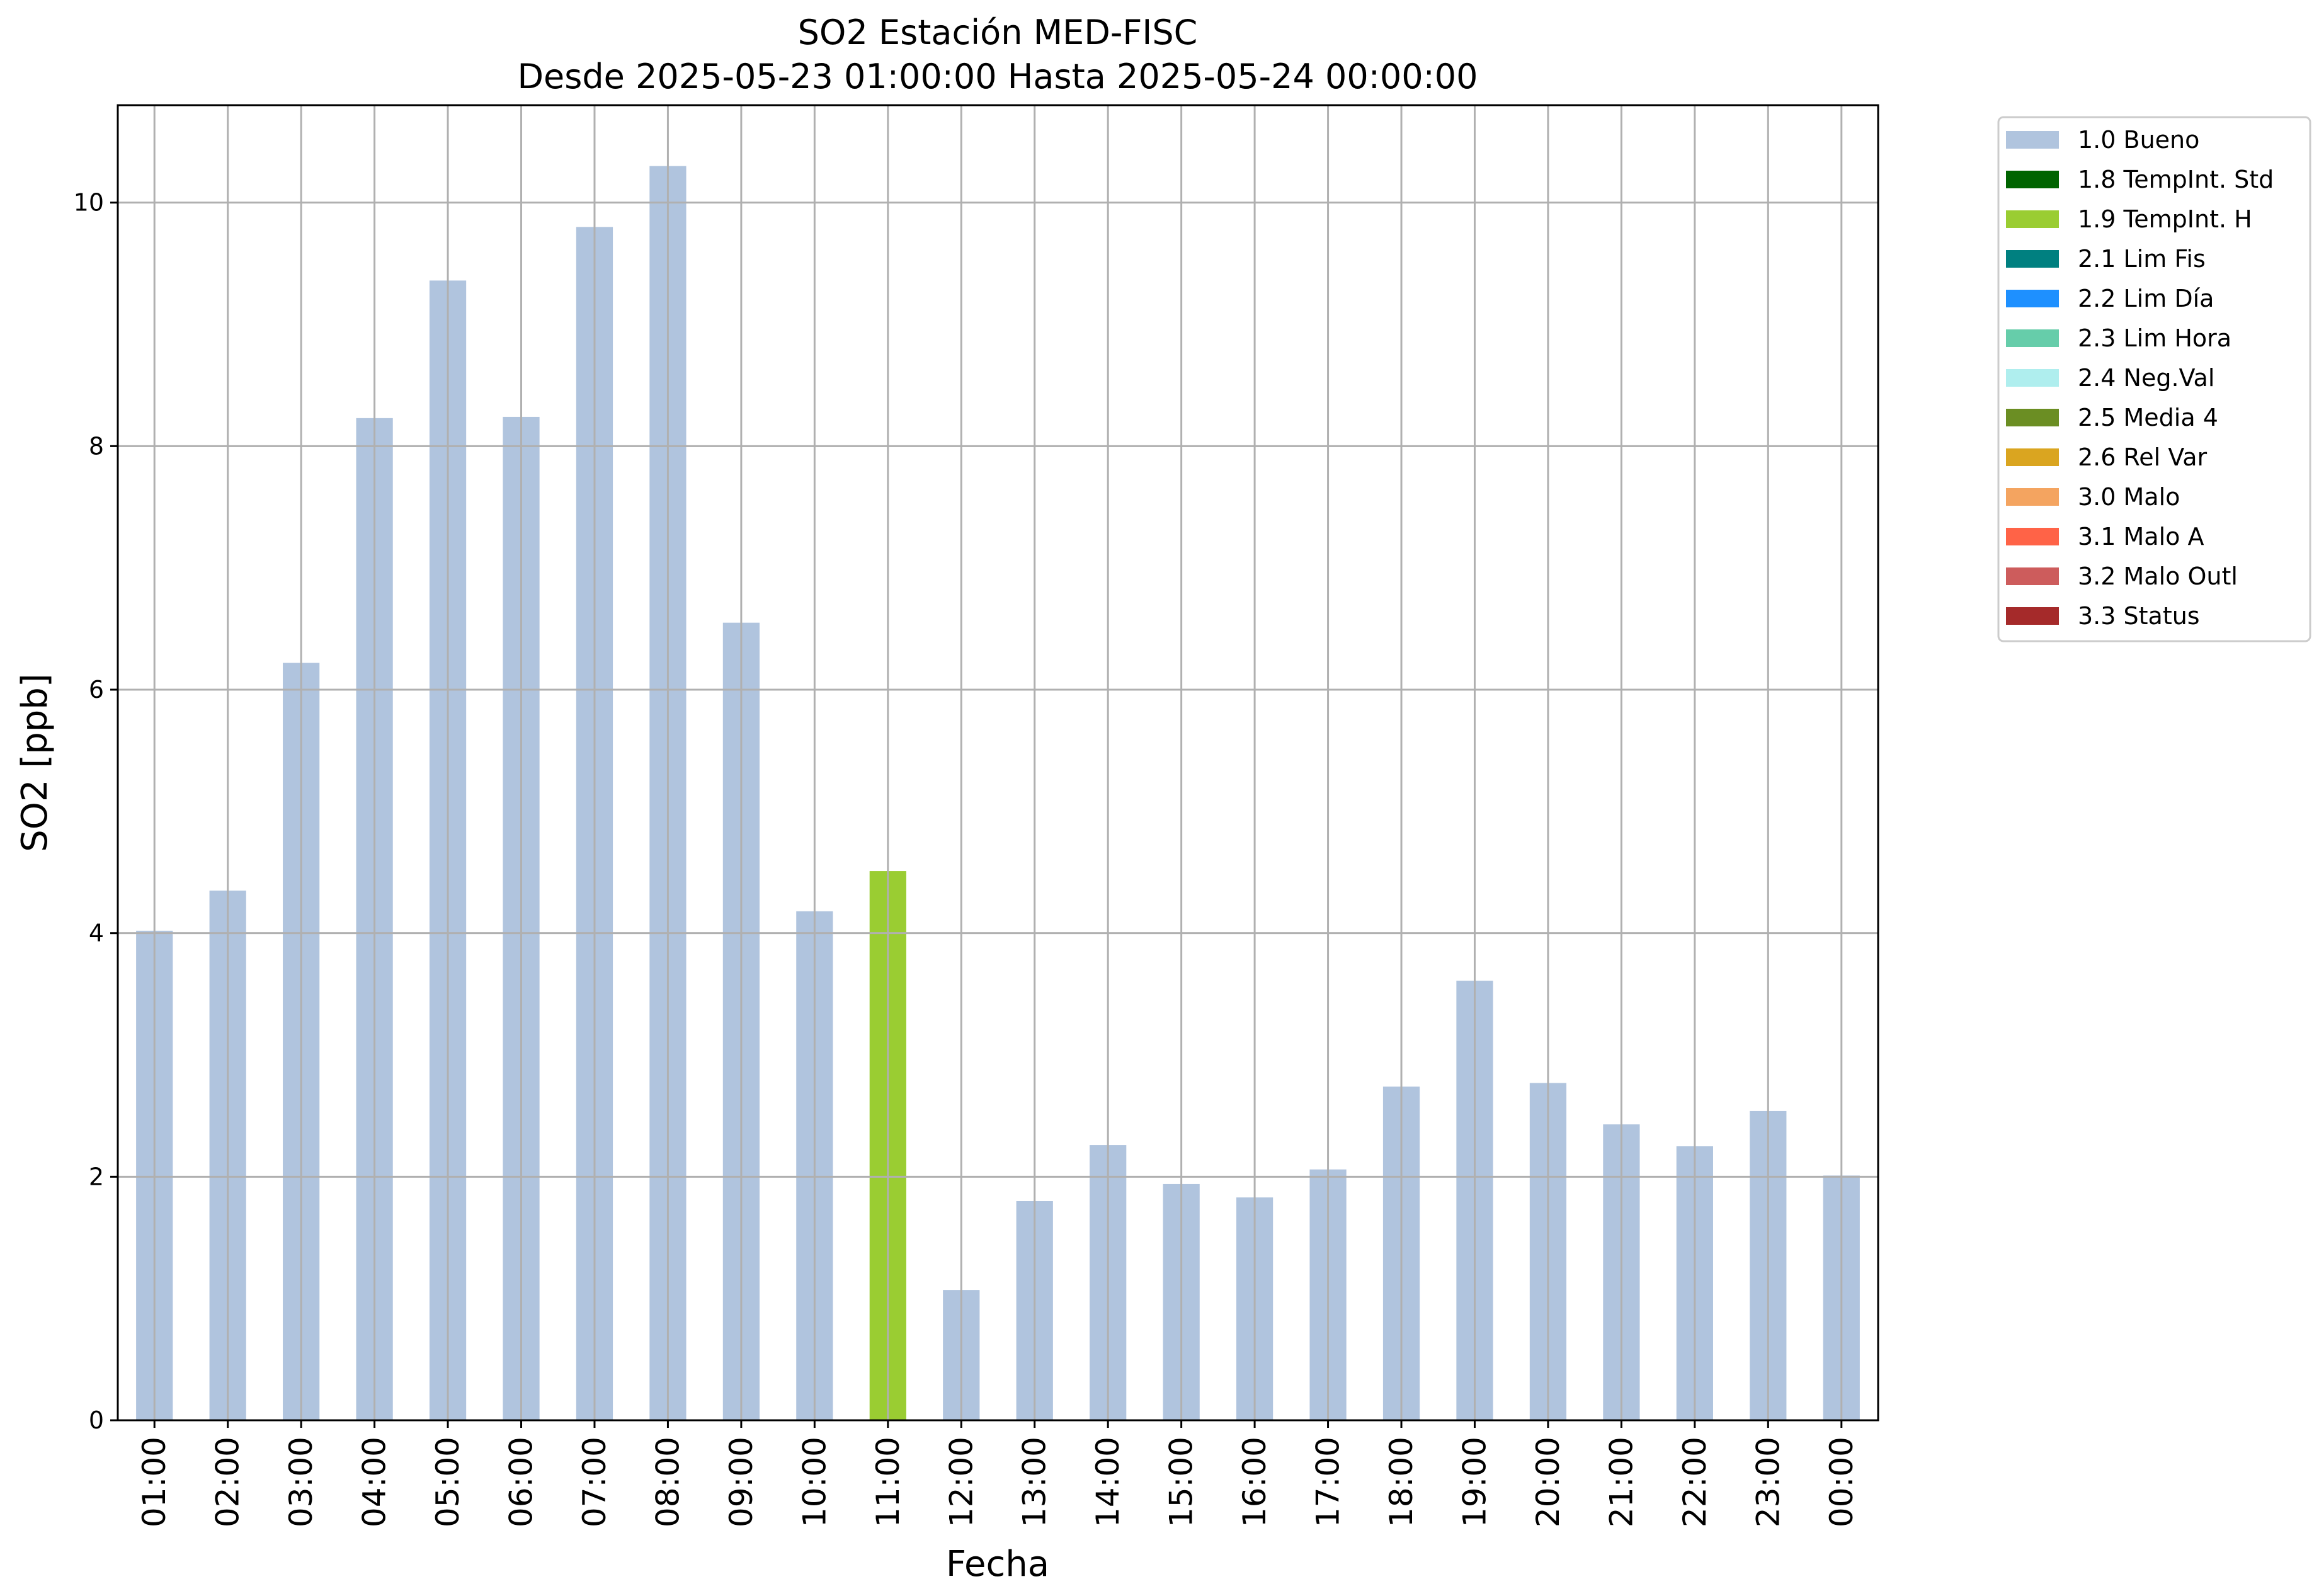 The image size is (2319, 1596). Describe the element at coordinates (1328, 1482) in the screenshot. I see `x-tick-label: 17:00` at that location.